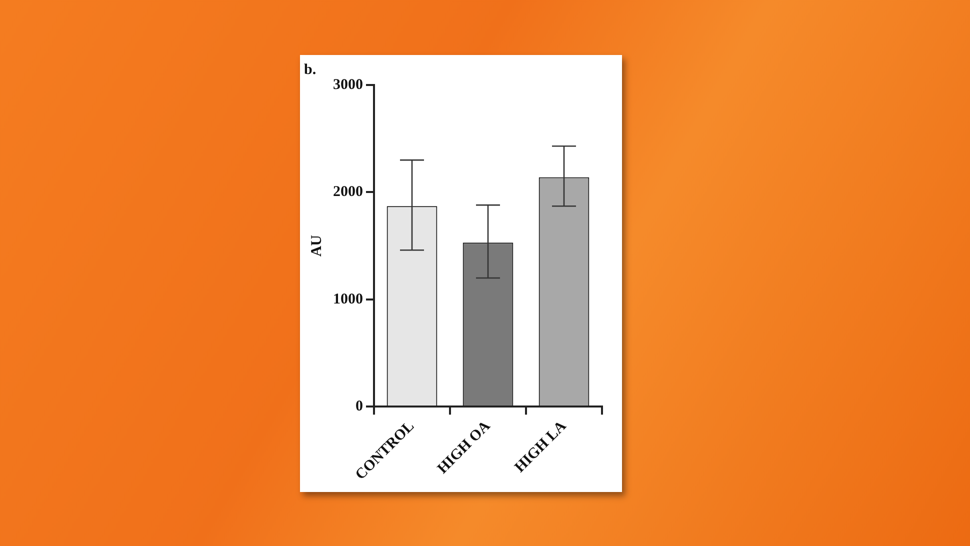  Describe the element at coordinates (348, 192) in the screenshot. I see `y-tick-label: 2000` at that location.